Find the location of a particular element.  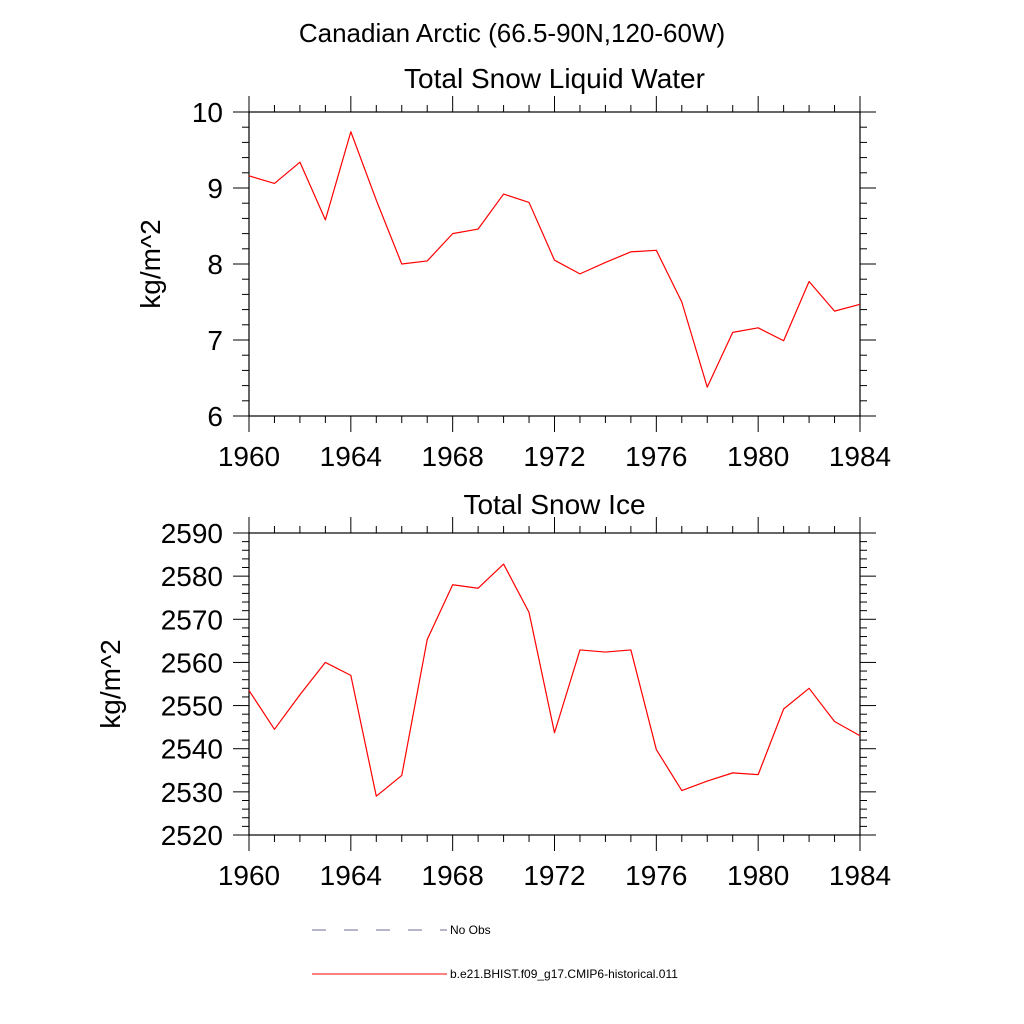

y-tick-label: 2580 is located at coordinates (192, 576).